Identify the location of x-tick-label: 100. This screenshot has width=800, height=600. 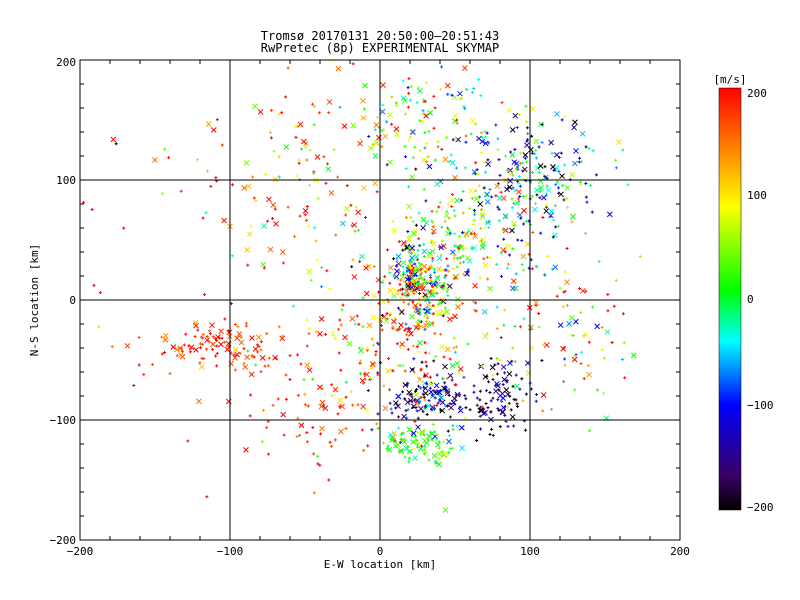
(530, 551).